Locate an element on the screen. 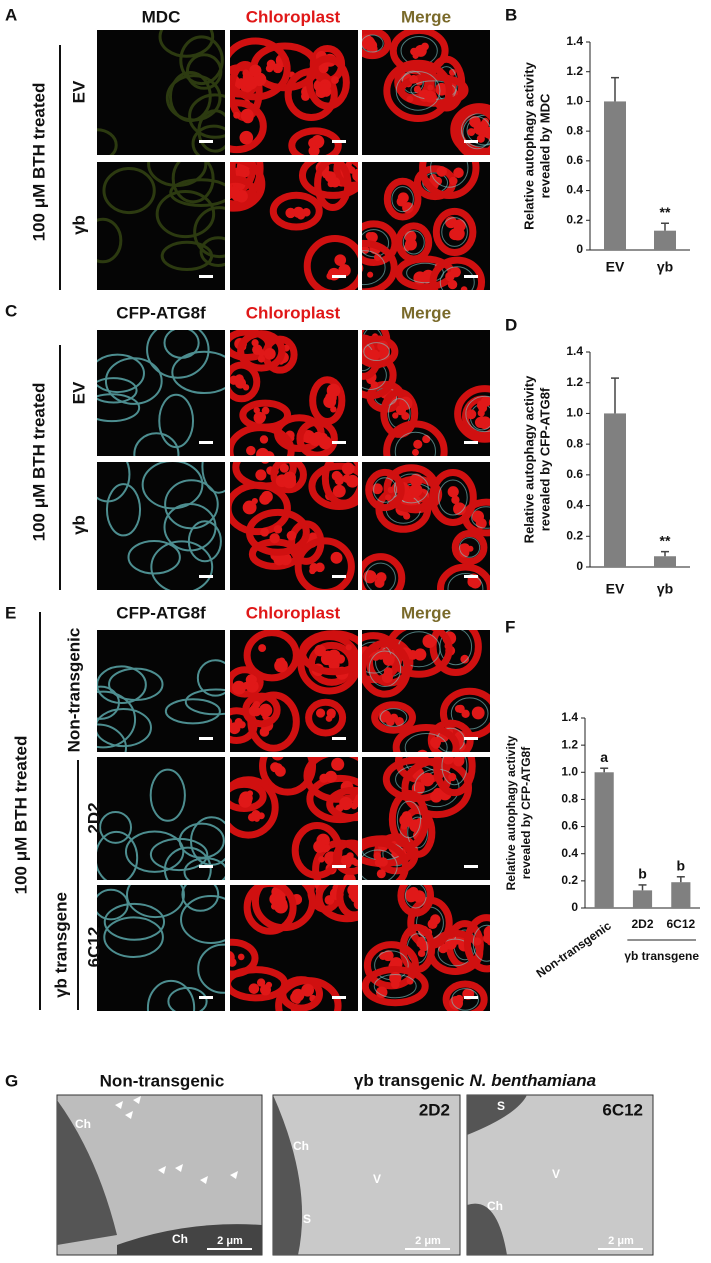  tem-label: Ch is located at coordinates (495, 1206).